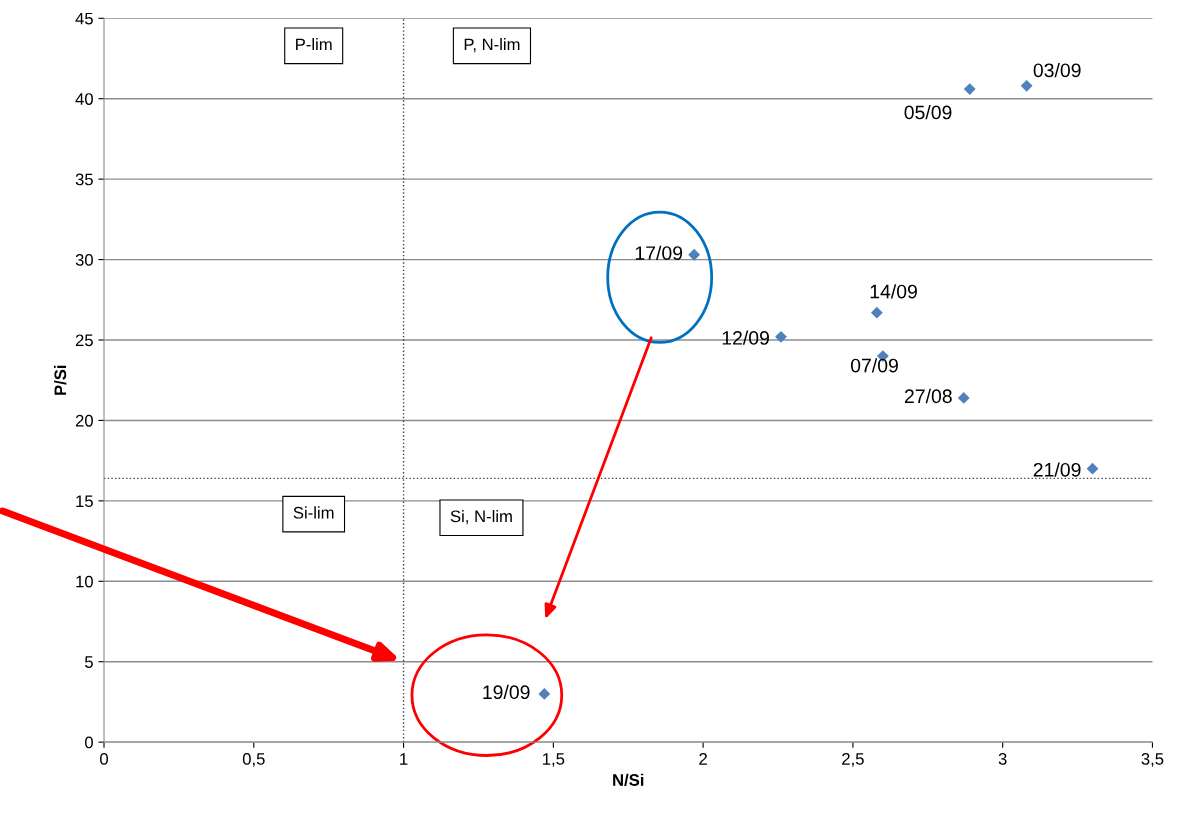  Describe the element at coordinates (492, 45) in the screenshot. I see `annotation: P, N-lim` at that location.